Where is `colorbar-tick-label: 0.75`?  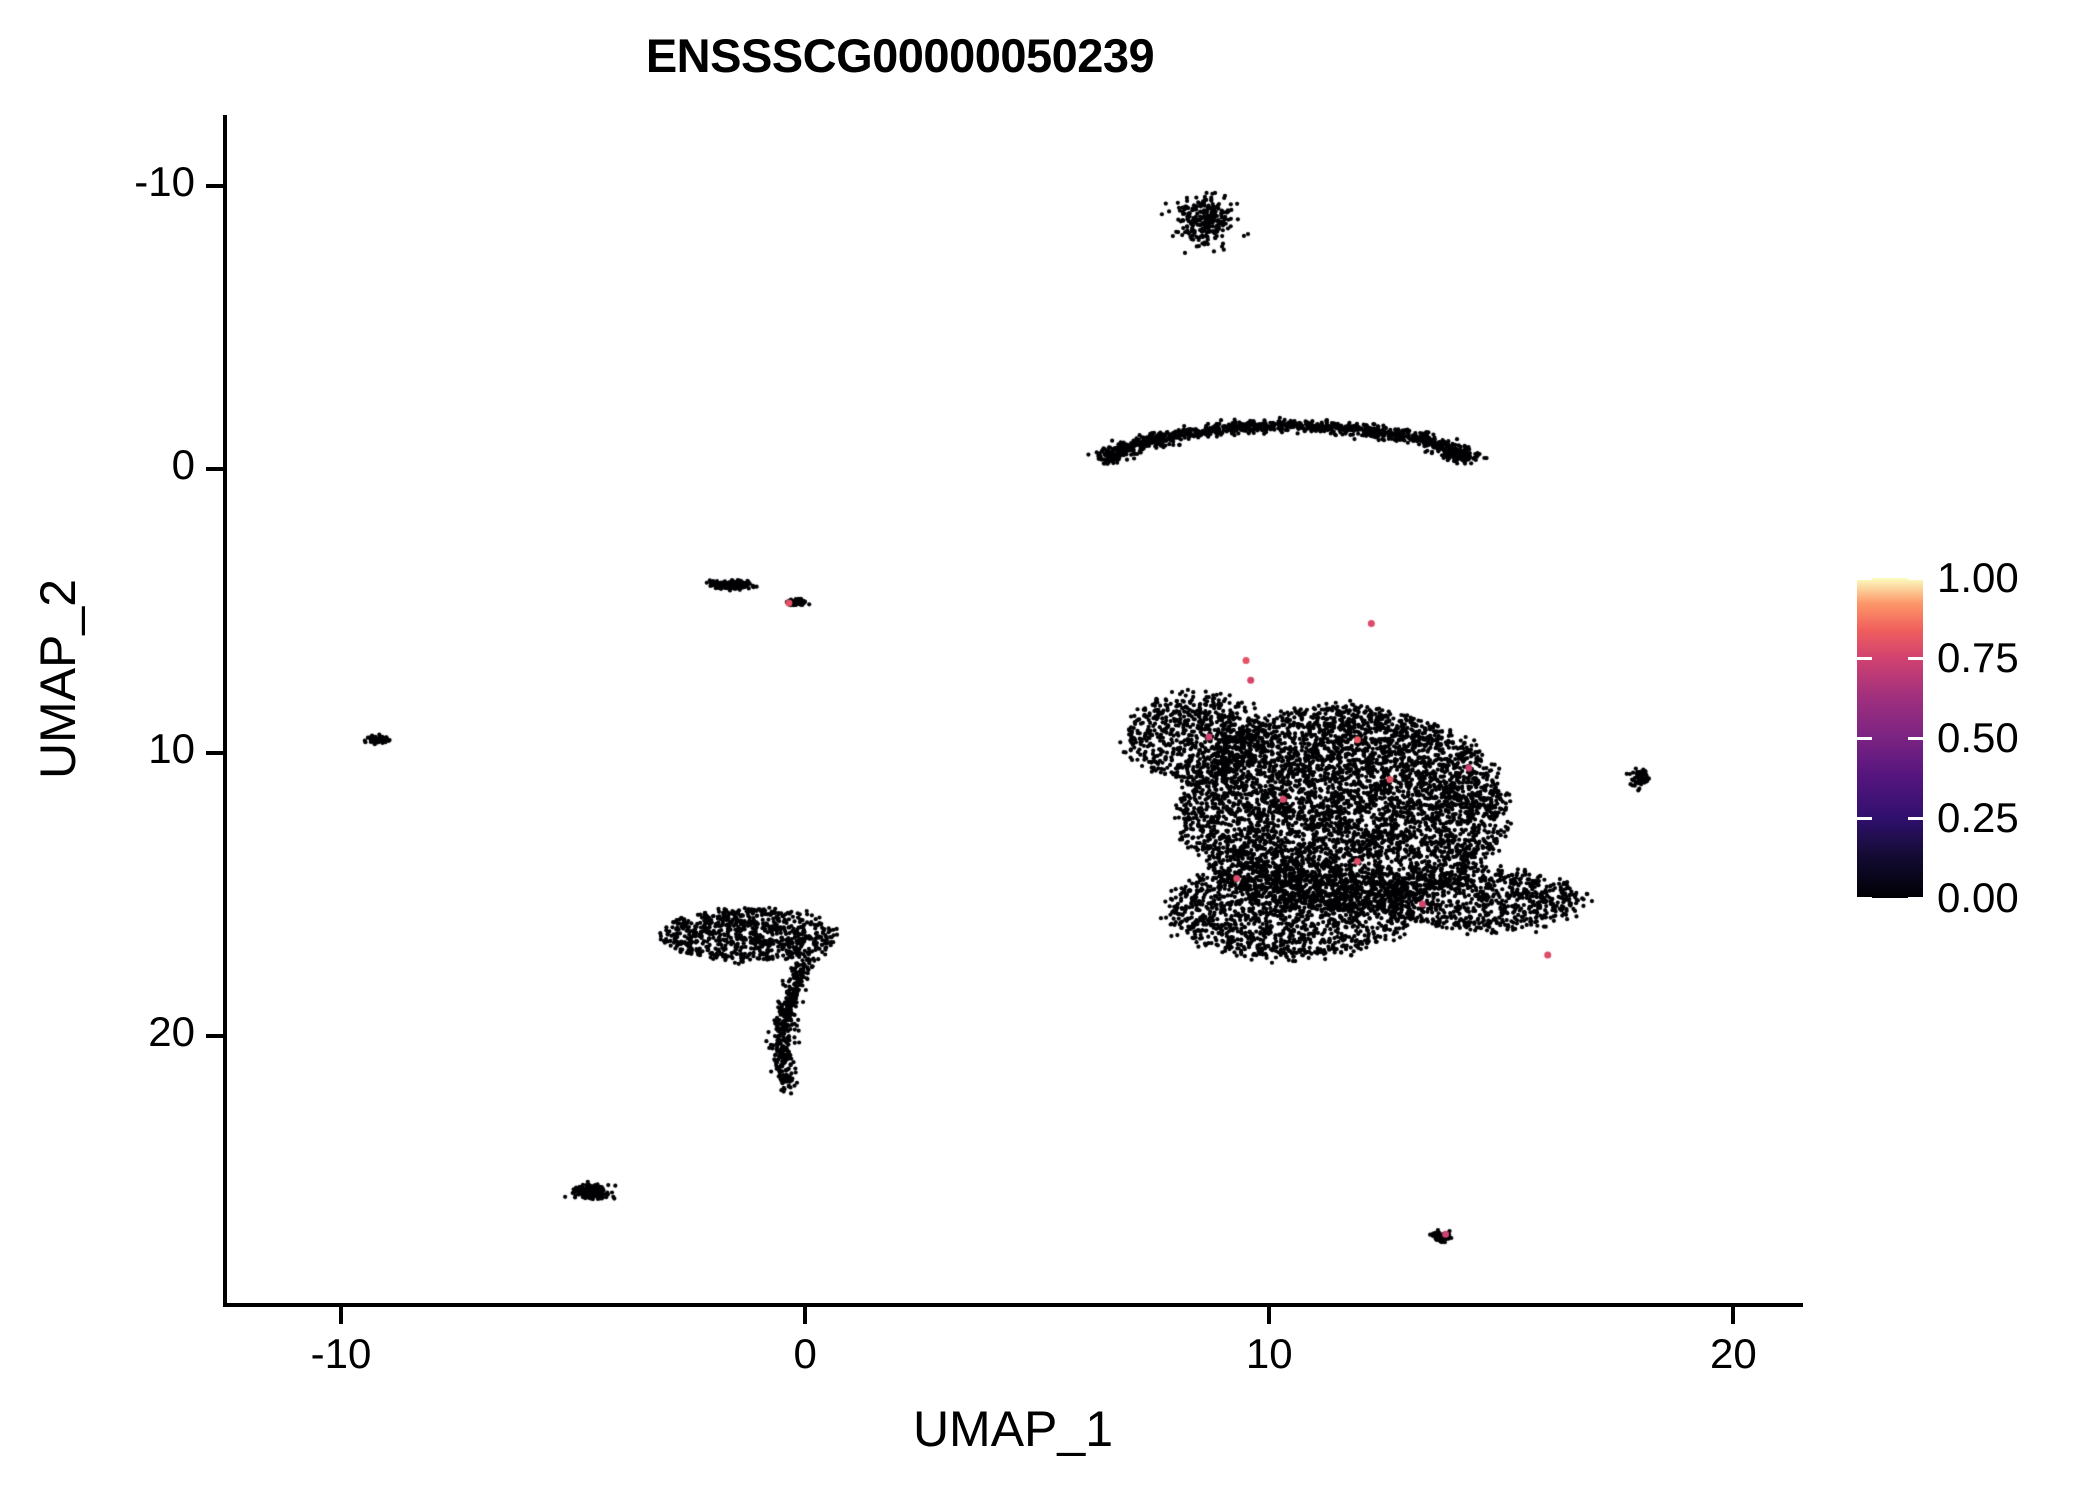 colorbar-tick-label: 0.75 is located at coordinates (1978, 657).